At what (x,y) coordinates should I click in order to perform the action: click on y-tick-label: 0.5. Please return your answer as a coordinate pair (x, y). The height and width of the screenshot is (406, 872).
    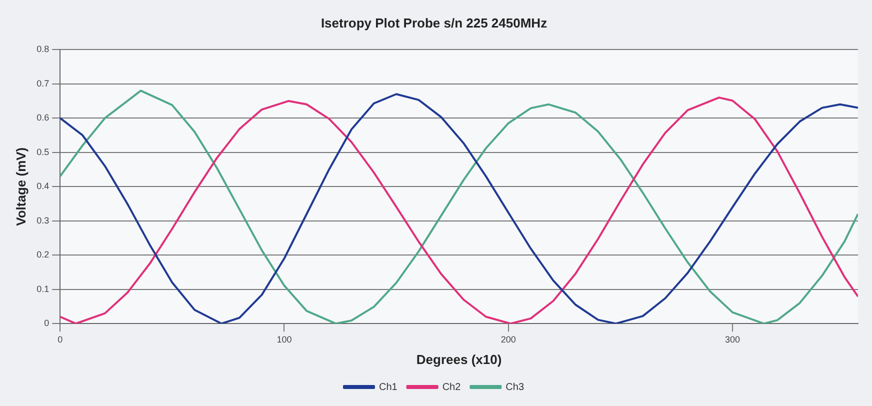
    Looking at the image, I should click on (43, 151).